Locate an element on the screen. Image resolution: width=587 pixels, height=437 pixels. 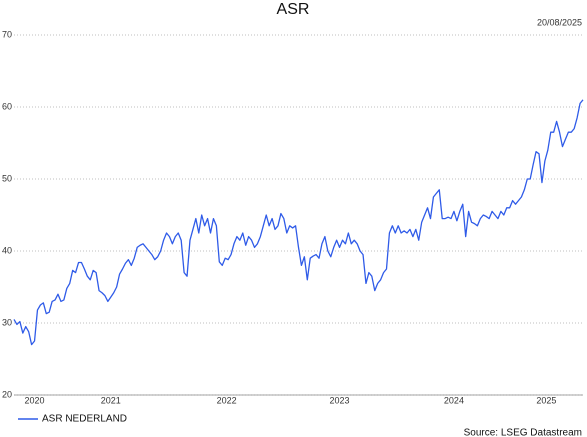
chart-title: ASR is located at coordinates (293, 9).